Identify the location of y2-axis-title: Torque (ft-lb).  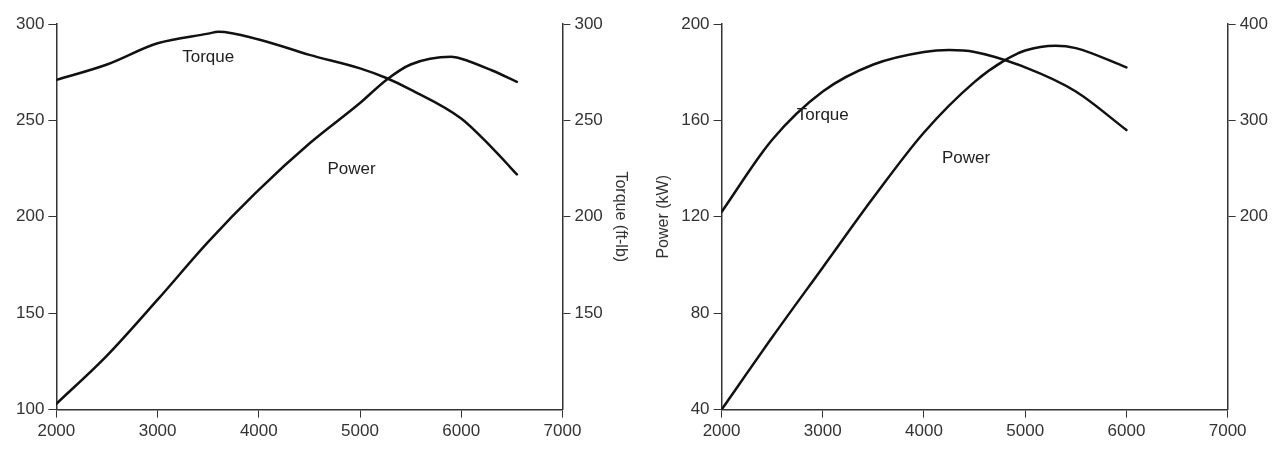
(621, 217).